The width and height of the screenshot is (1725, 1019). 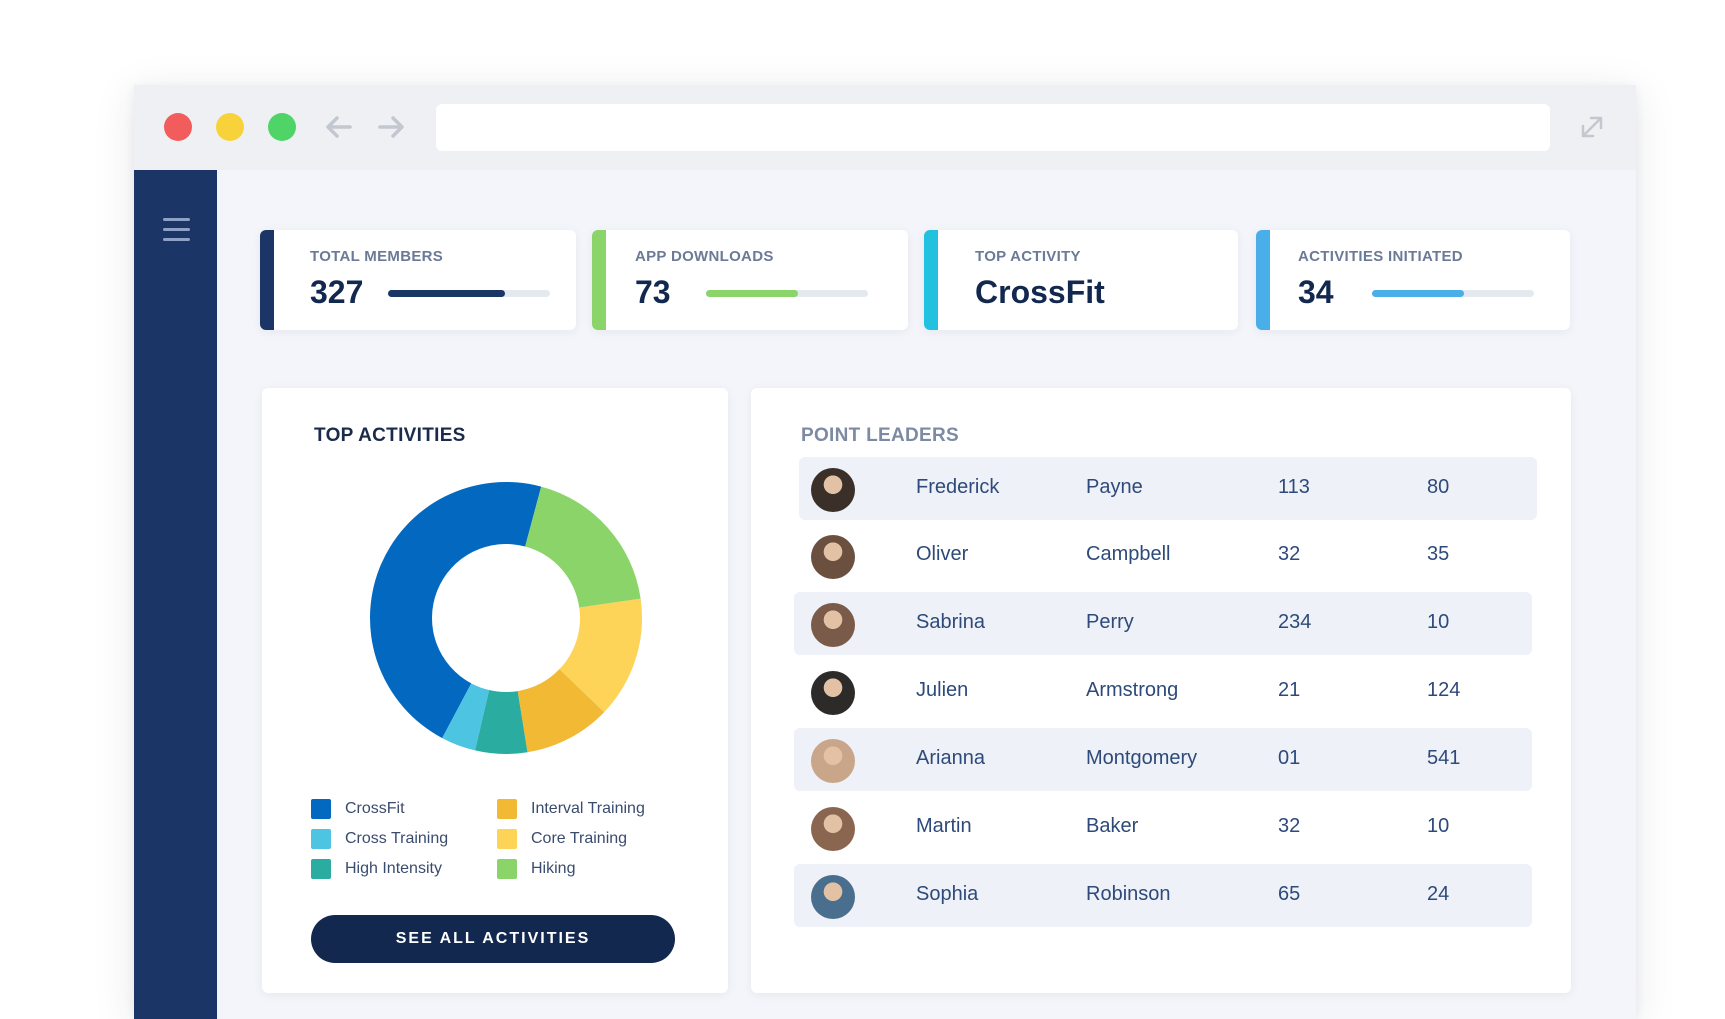 I want to click on table-cell-col4: 24, so click(x=1438, y=894).